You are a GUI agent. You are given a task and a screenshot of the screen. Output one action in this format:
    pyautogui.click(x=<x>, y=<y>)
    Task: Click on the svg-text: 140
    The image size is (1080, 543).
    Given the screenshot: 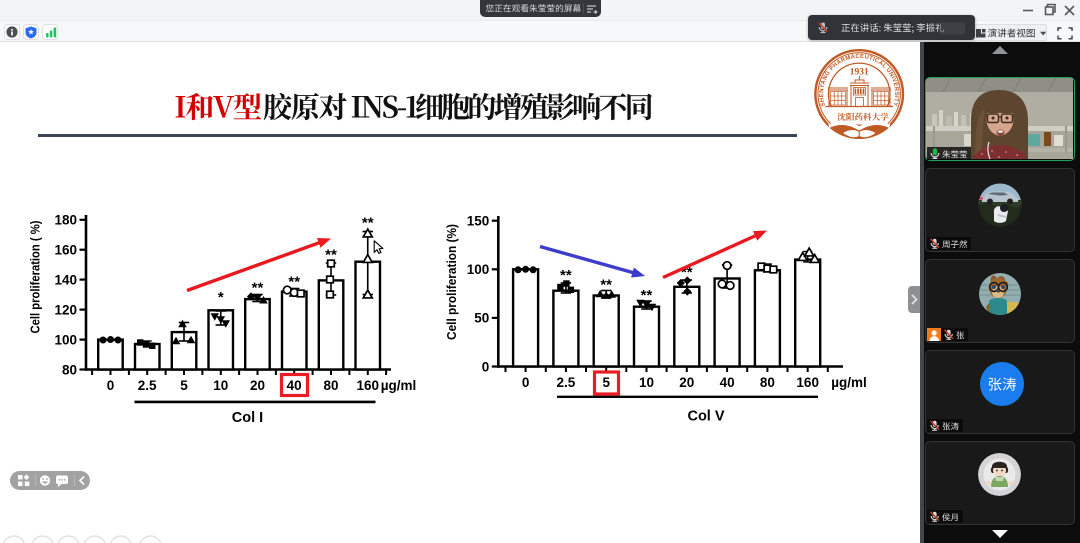 What is the action you would take?
    pyautogui.click(x=65, y=279)
    